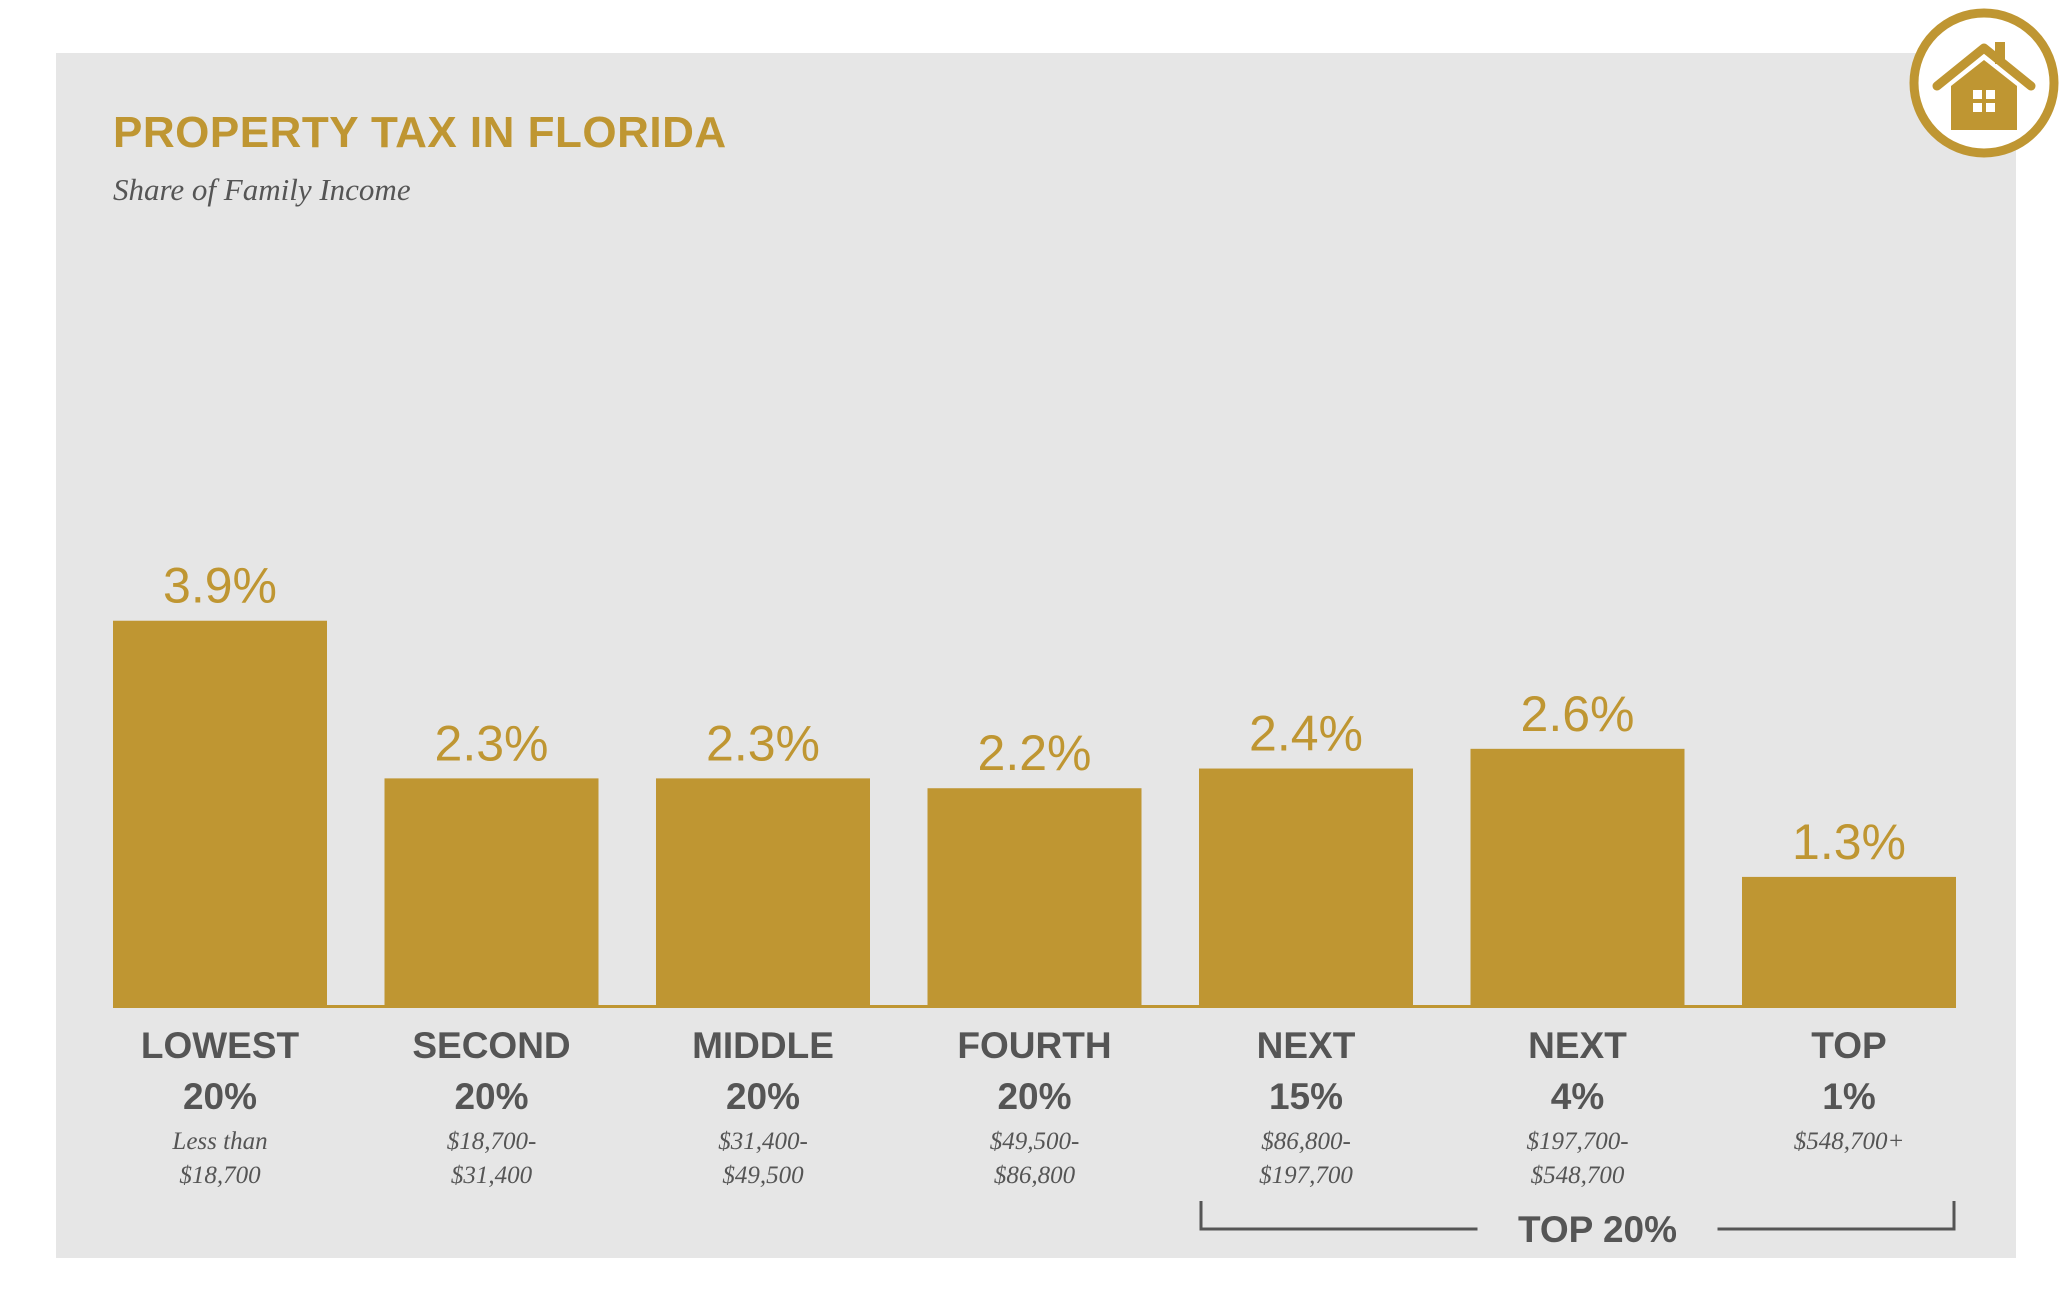 The height and width of the screenshot is (1307, 2063). What do you see at coordinates (1836, 1216) in the screenshot?
I see `group-bracket-right` at bounding box center [1836, 1216].